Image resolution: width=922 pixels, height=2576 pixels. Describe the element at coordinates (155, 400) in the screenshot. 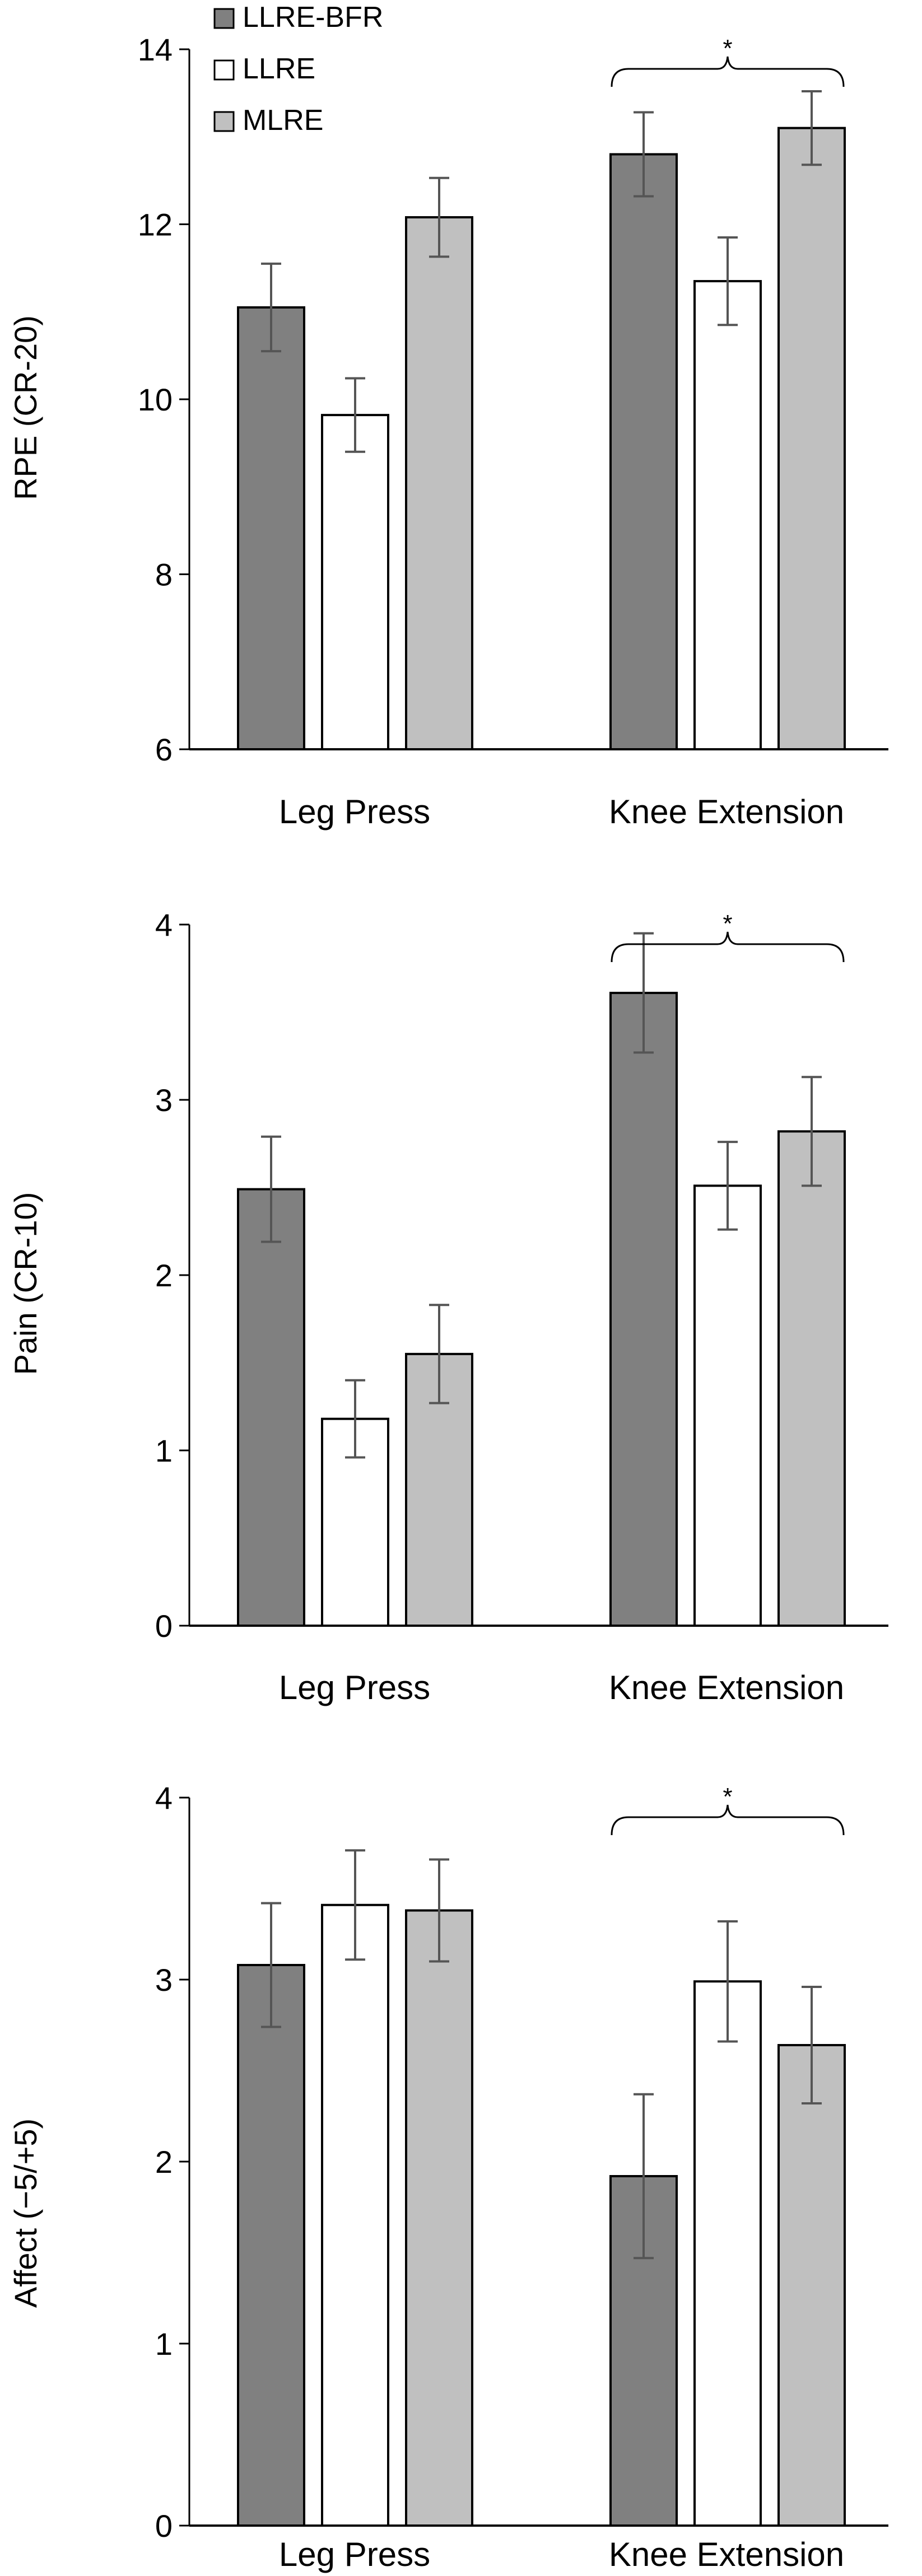

I see `y-tick-label: 10` at that location.